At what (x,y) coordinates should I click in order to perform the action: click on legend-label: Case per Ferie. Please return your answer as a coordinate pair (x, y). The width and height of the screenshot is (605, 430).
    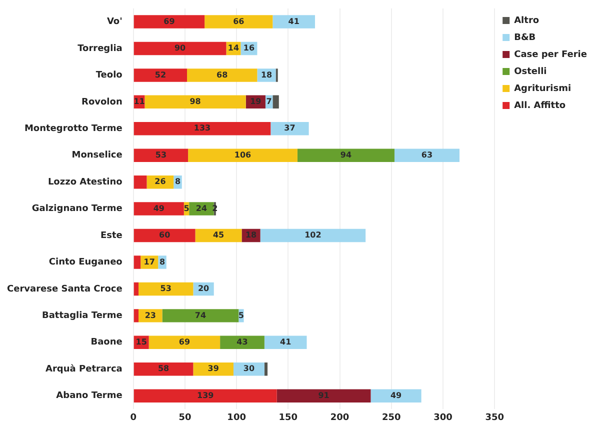
    Looking at the image, I should click on (550, 55).